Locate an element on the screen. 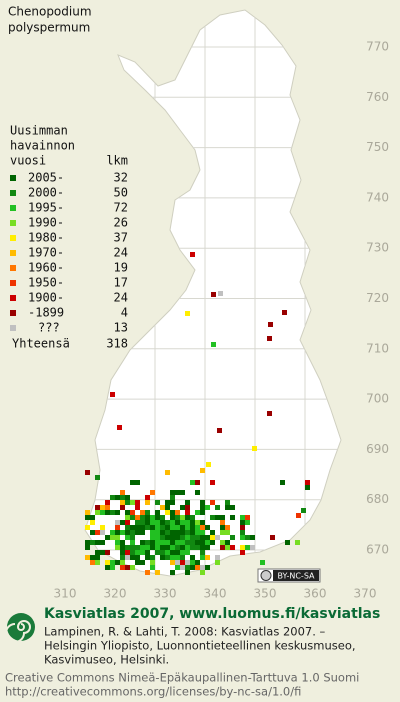 The width and height of the screenshot is (400, 702). logo-circle is located at coordinates (21, 627).